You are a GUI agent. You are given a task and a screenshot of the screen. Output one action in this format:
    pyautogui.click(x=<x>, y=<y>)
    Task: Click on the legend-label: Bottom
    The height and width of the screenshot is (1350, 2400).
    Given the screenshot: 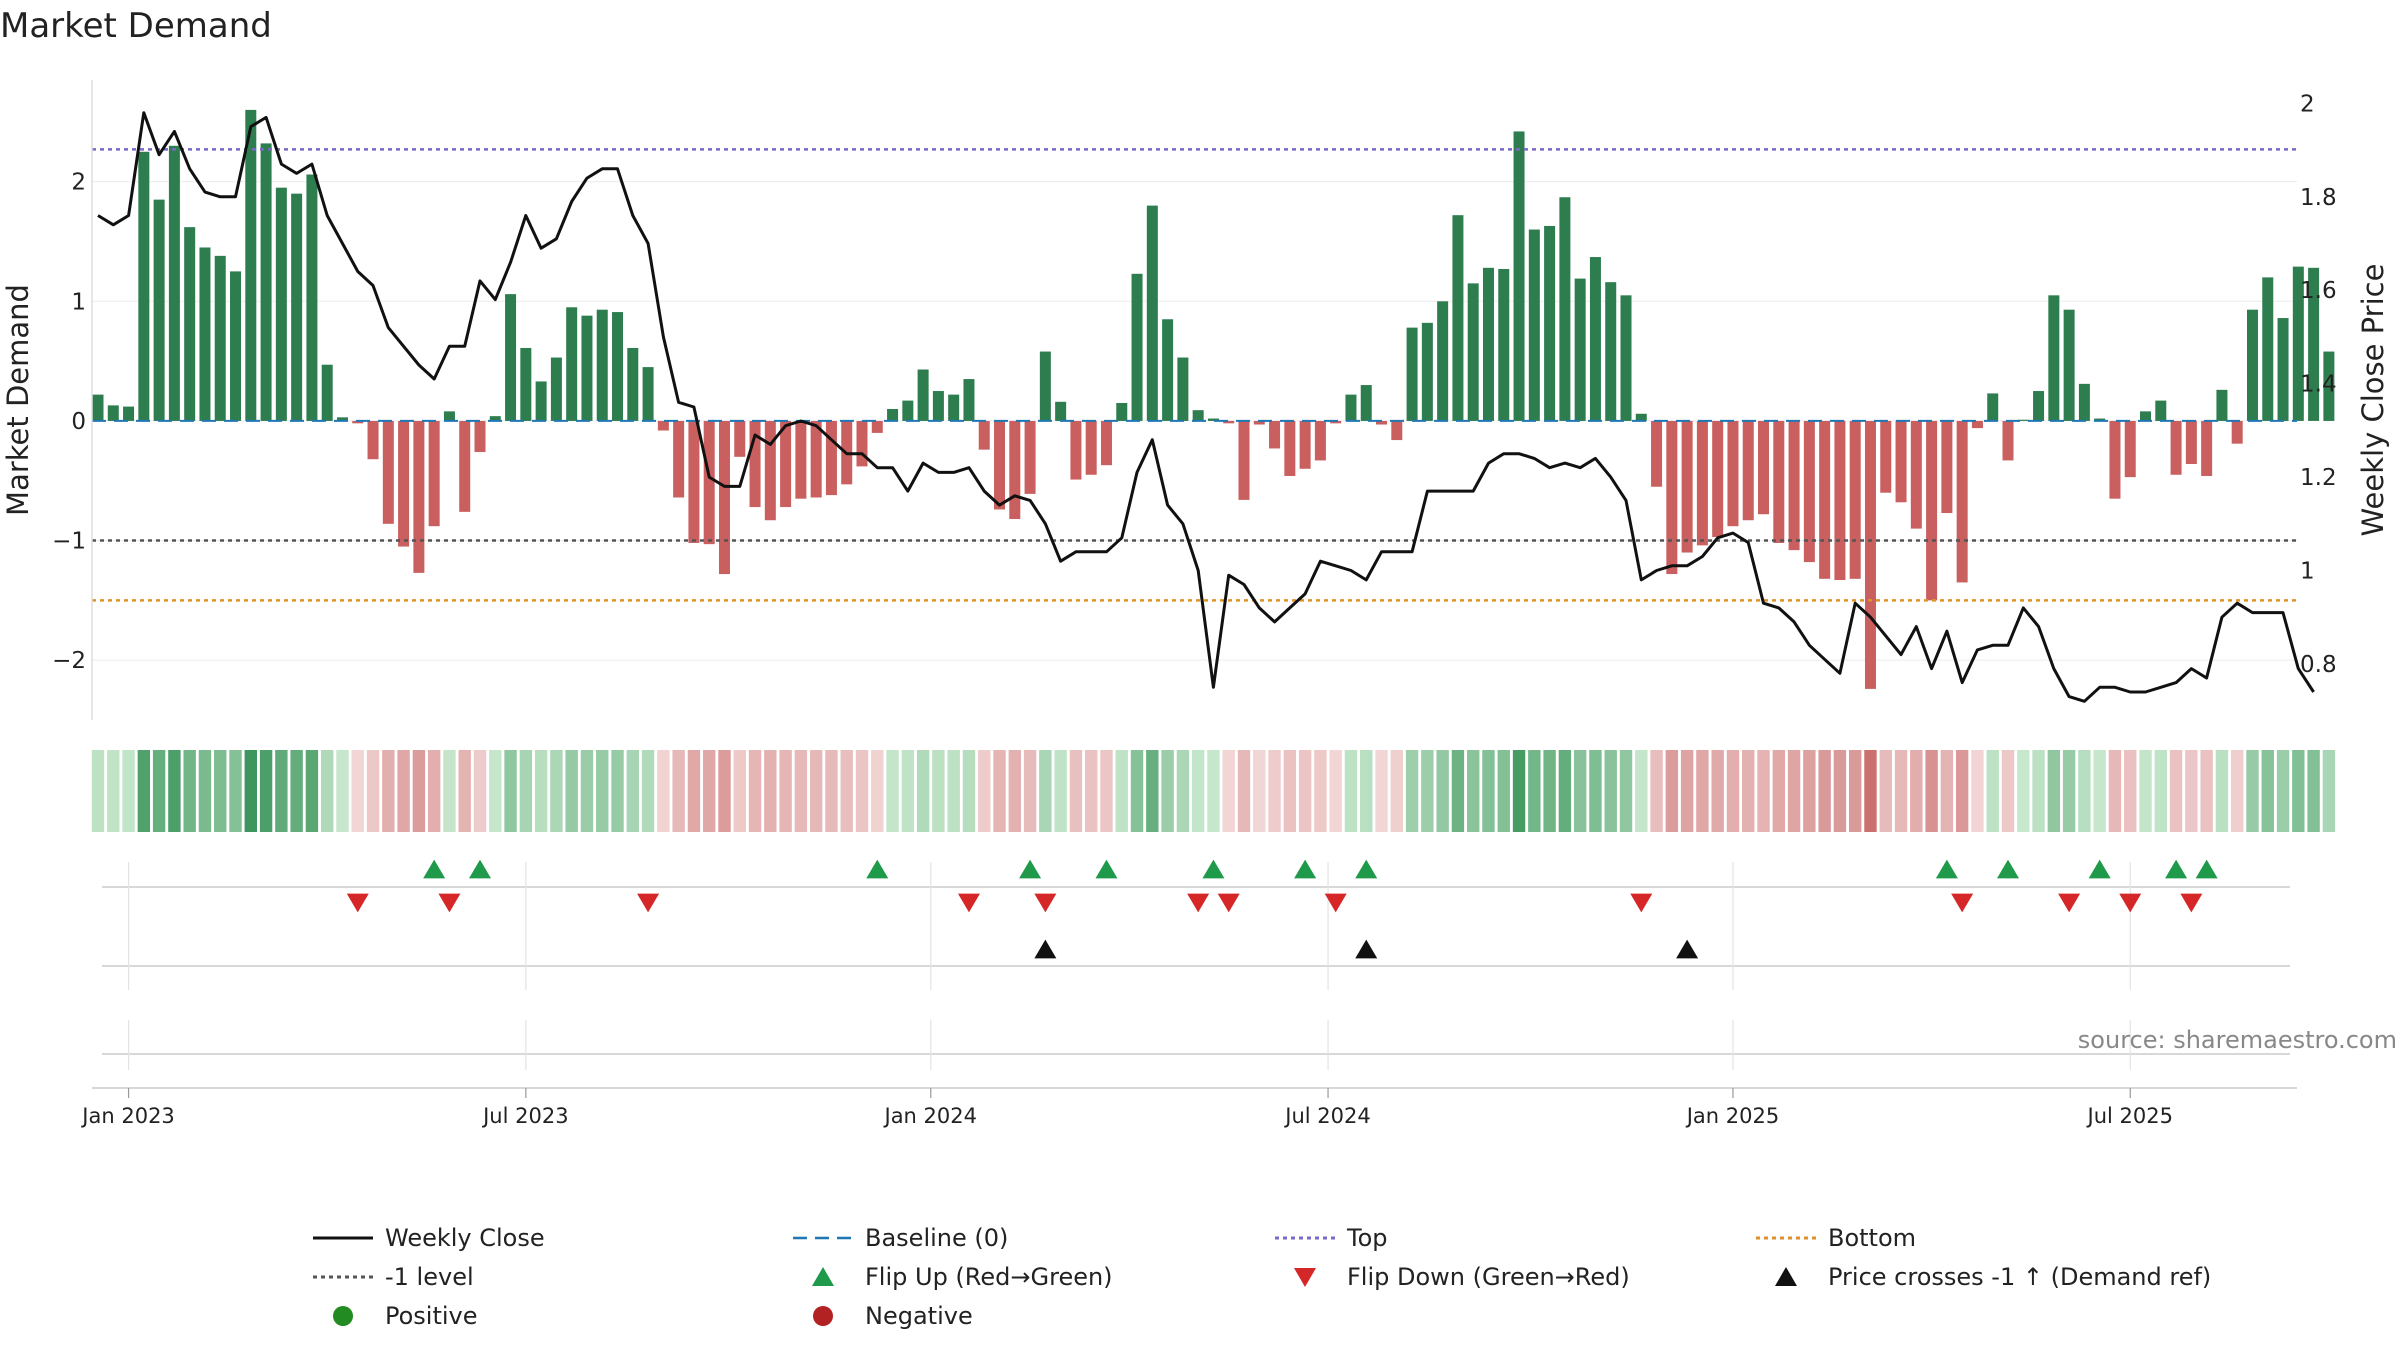 What is the action you would take?
    pyautogui.click(x=1872, y=1238)
    